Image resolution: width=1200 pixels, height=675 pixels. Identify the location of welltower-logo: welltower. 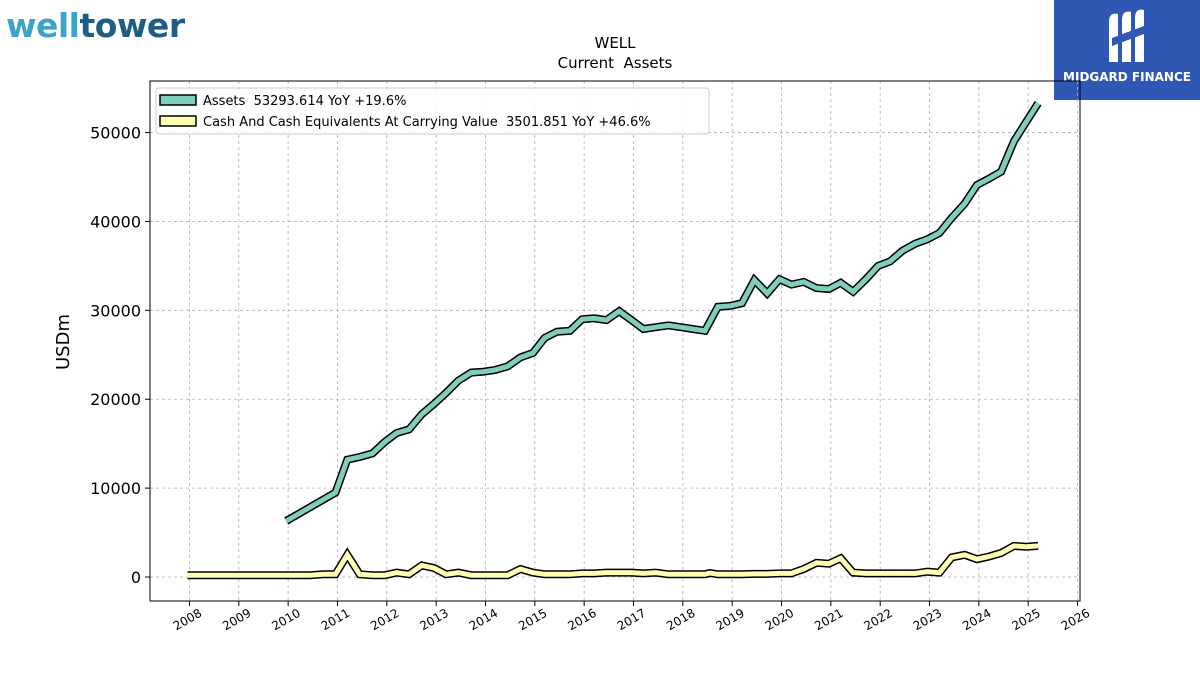
(95, 25).